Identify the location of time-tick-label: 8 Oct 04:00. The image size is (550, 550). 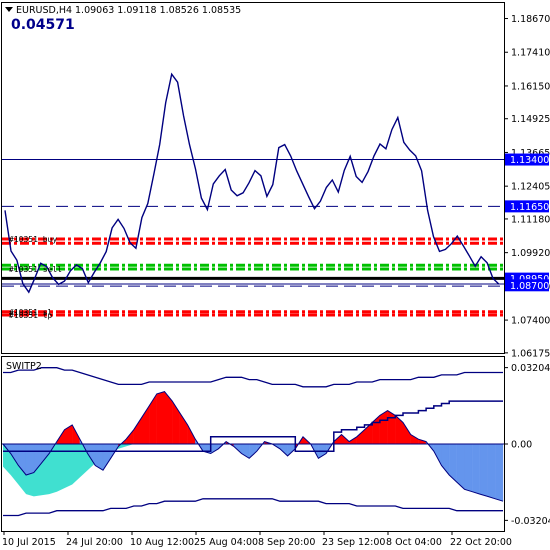
(414, 542).